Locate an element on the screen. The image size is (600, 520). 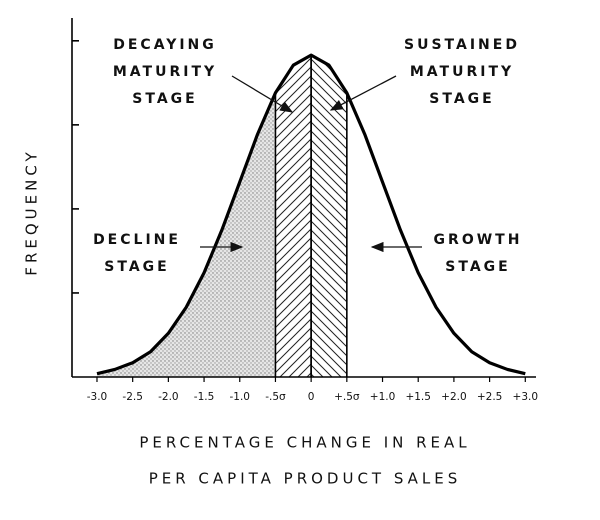
annotation: SUSTAINED is located at coordinates (462, 45).